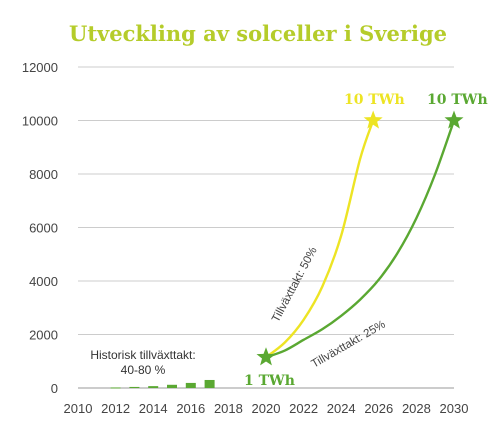 The image size is (500, 438). What do you see at coordinates (43, 335) in the screenshot?
I see `y-tick-label: 2000` at bounding box center [43, 335].